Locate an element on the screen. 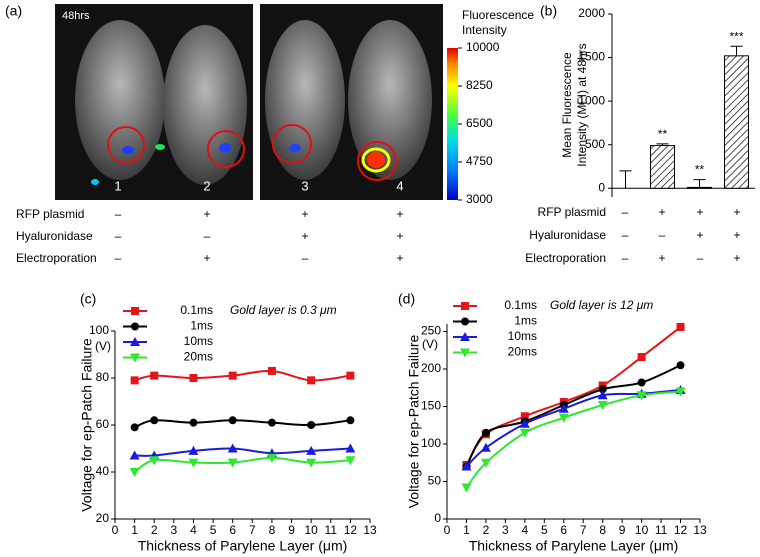 This screenshot has height=557, width=760. mouse-label: 1 is located at coordinates (117, 185).